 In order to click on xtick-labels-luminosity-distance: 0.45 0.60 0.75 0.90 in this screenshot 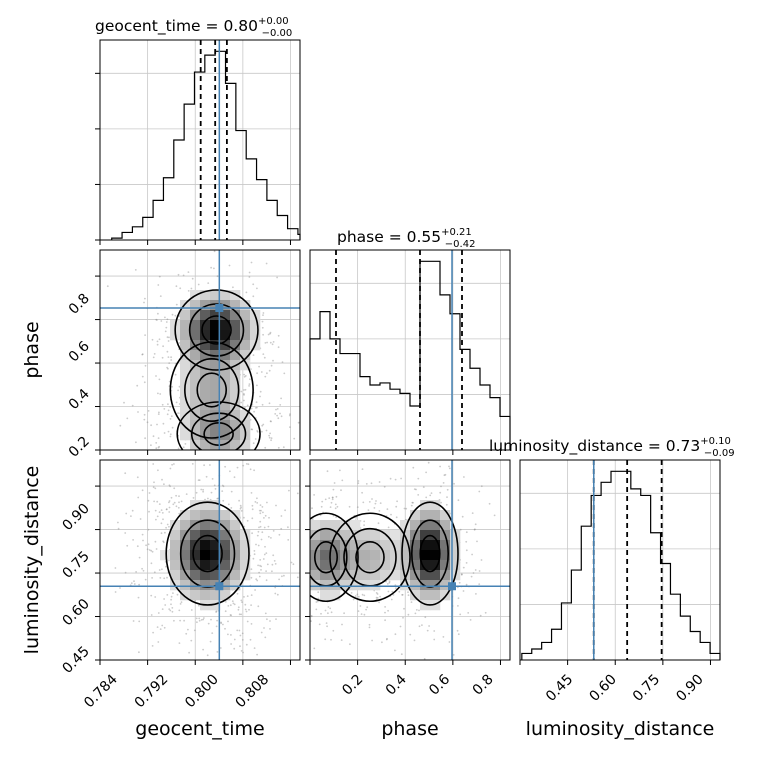, I will do `click(625, 688)`.